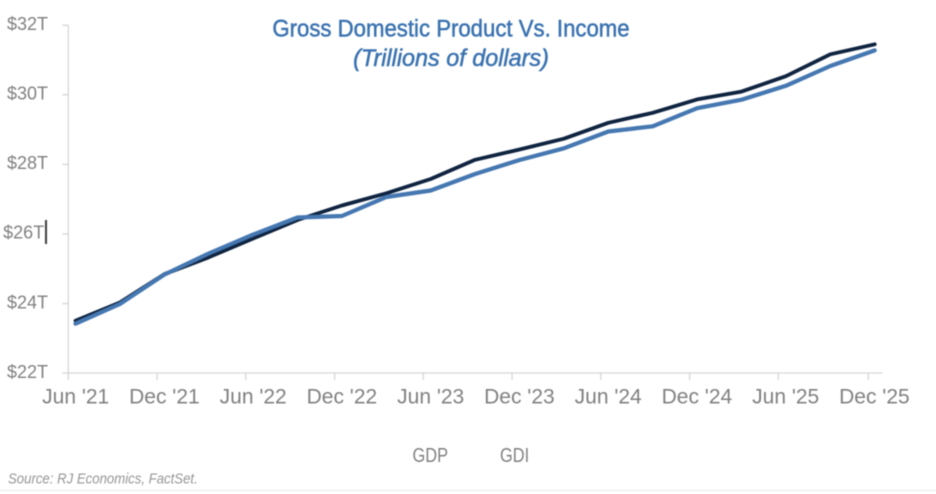 The height and width of the screenshot is (494, 936). I want to click on svg-text: $26T, so click(23, 233).